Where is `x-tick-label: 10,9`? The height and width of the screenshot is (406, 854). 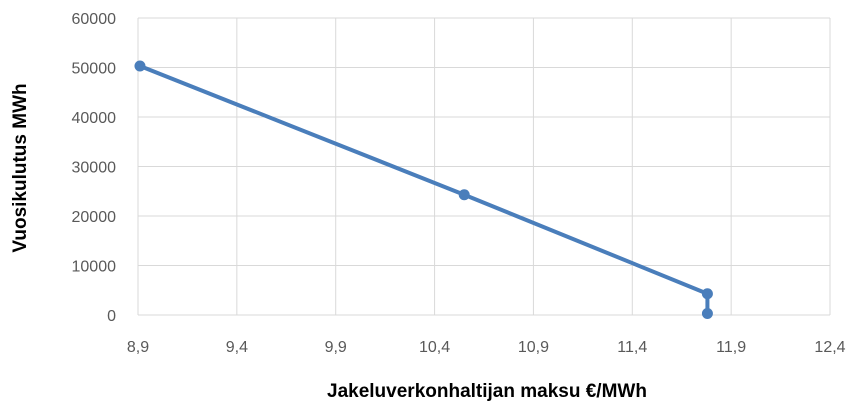 x-tick-label: 10,9 is located at coordinates (533, 347).